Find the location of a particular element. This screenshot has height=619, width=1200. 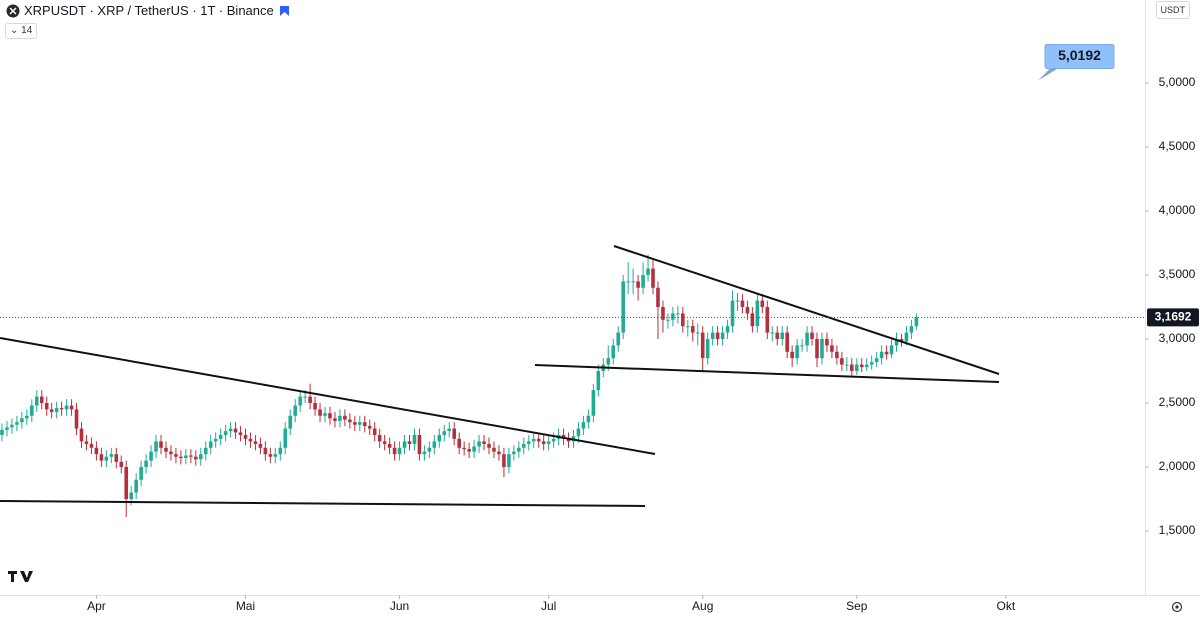

currency-label: USDT is located at coordinates (1173, 10).